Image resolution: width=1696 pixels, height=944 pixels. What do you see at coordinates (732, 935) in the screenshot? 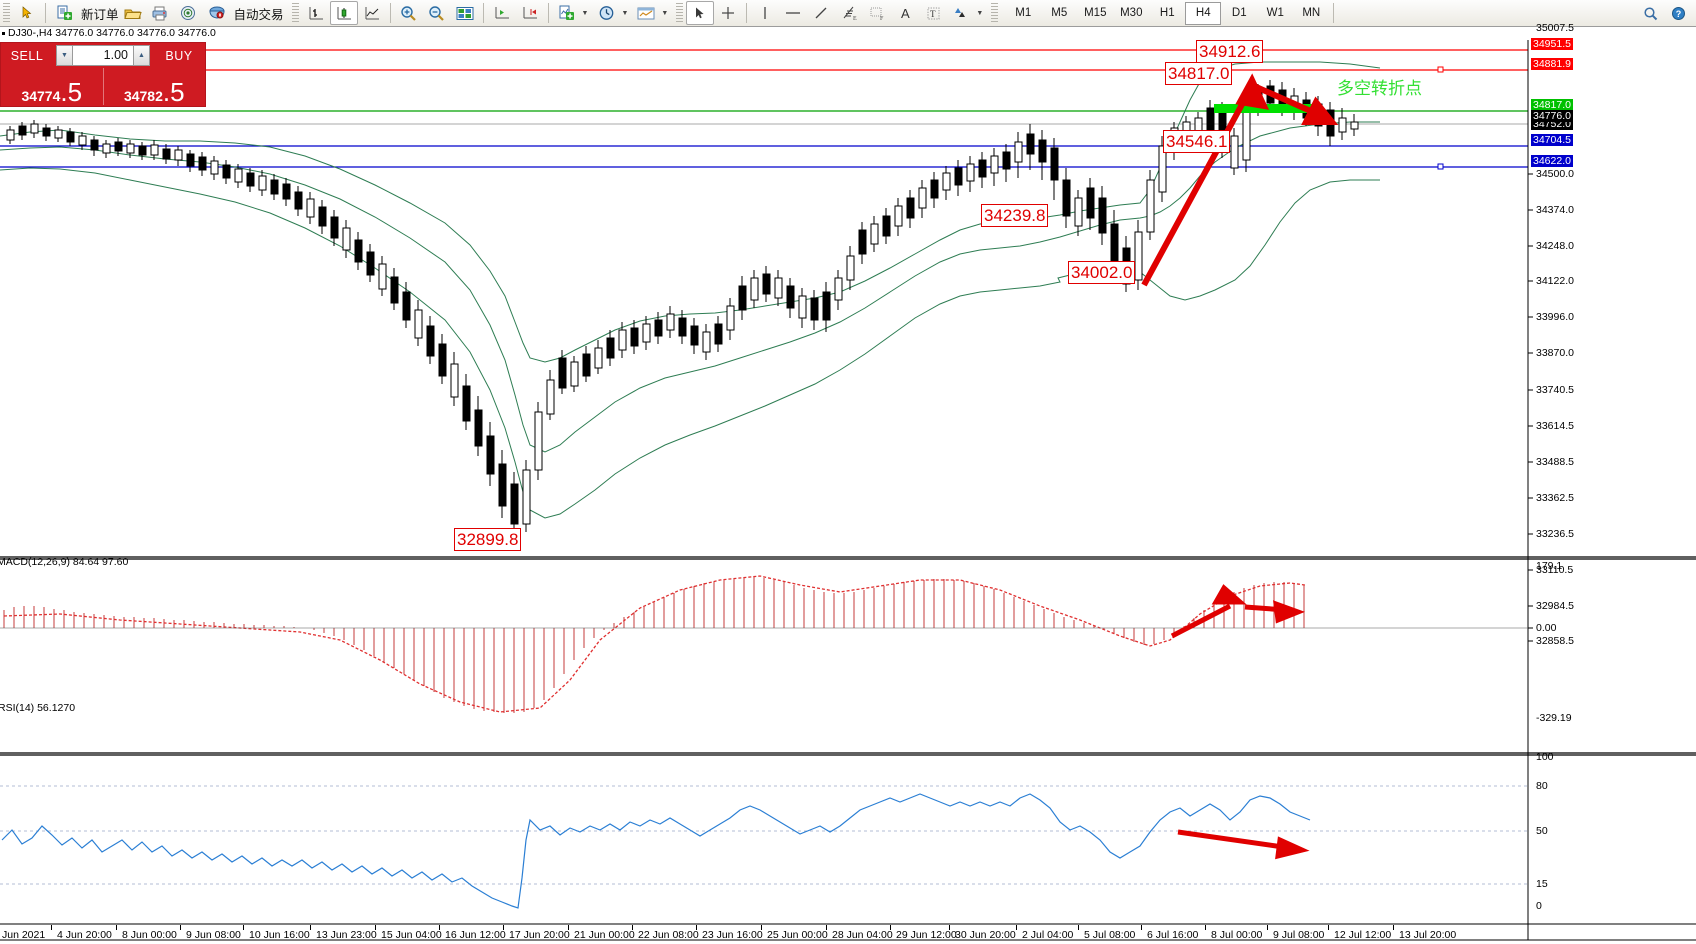
I see `time-axis-label: 23 Jun 16:00` at bounding box center [732, 935].